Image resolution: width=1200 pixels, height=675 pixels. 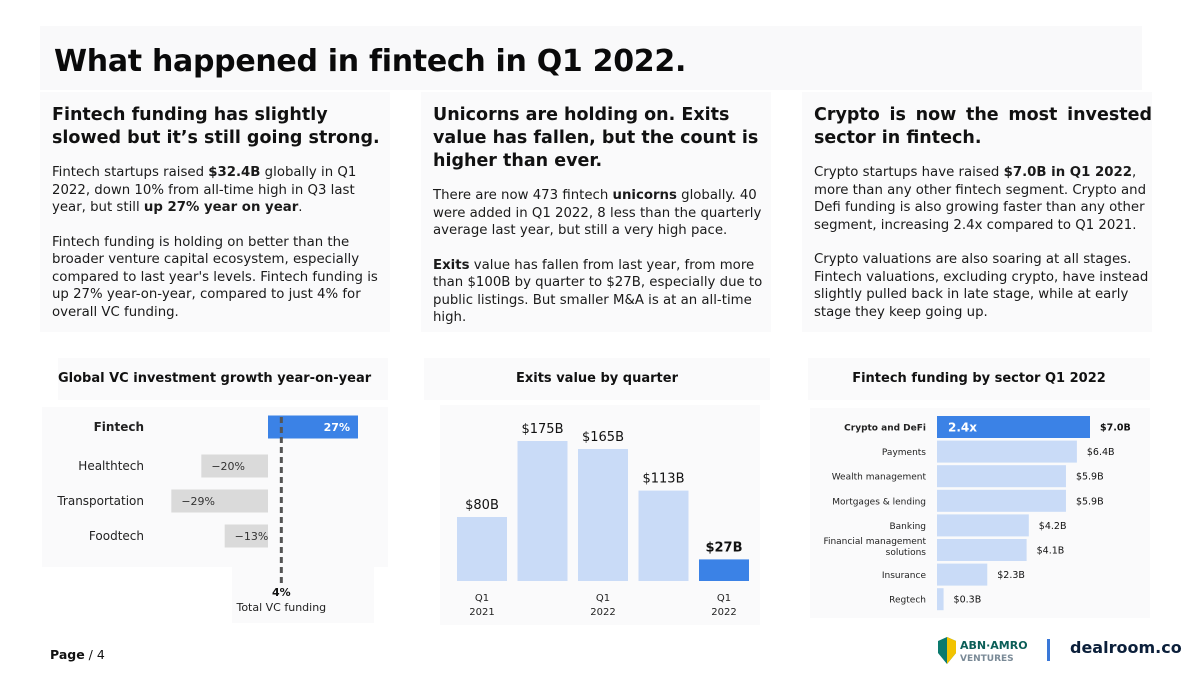 What do you see at coordinates (603, 437) in the screenshot?
I see `value-label: $165B` at bounding box center [603, 437].